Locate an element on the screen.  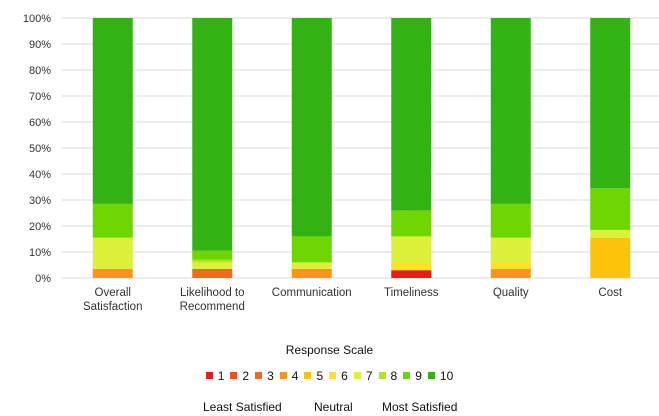
legend-label: 9 is located at coordinates (418, 376).